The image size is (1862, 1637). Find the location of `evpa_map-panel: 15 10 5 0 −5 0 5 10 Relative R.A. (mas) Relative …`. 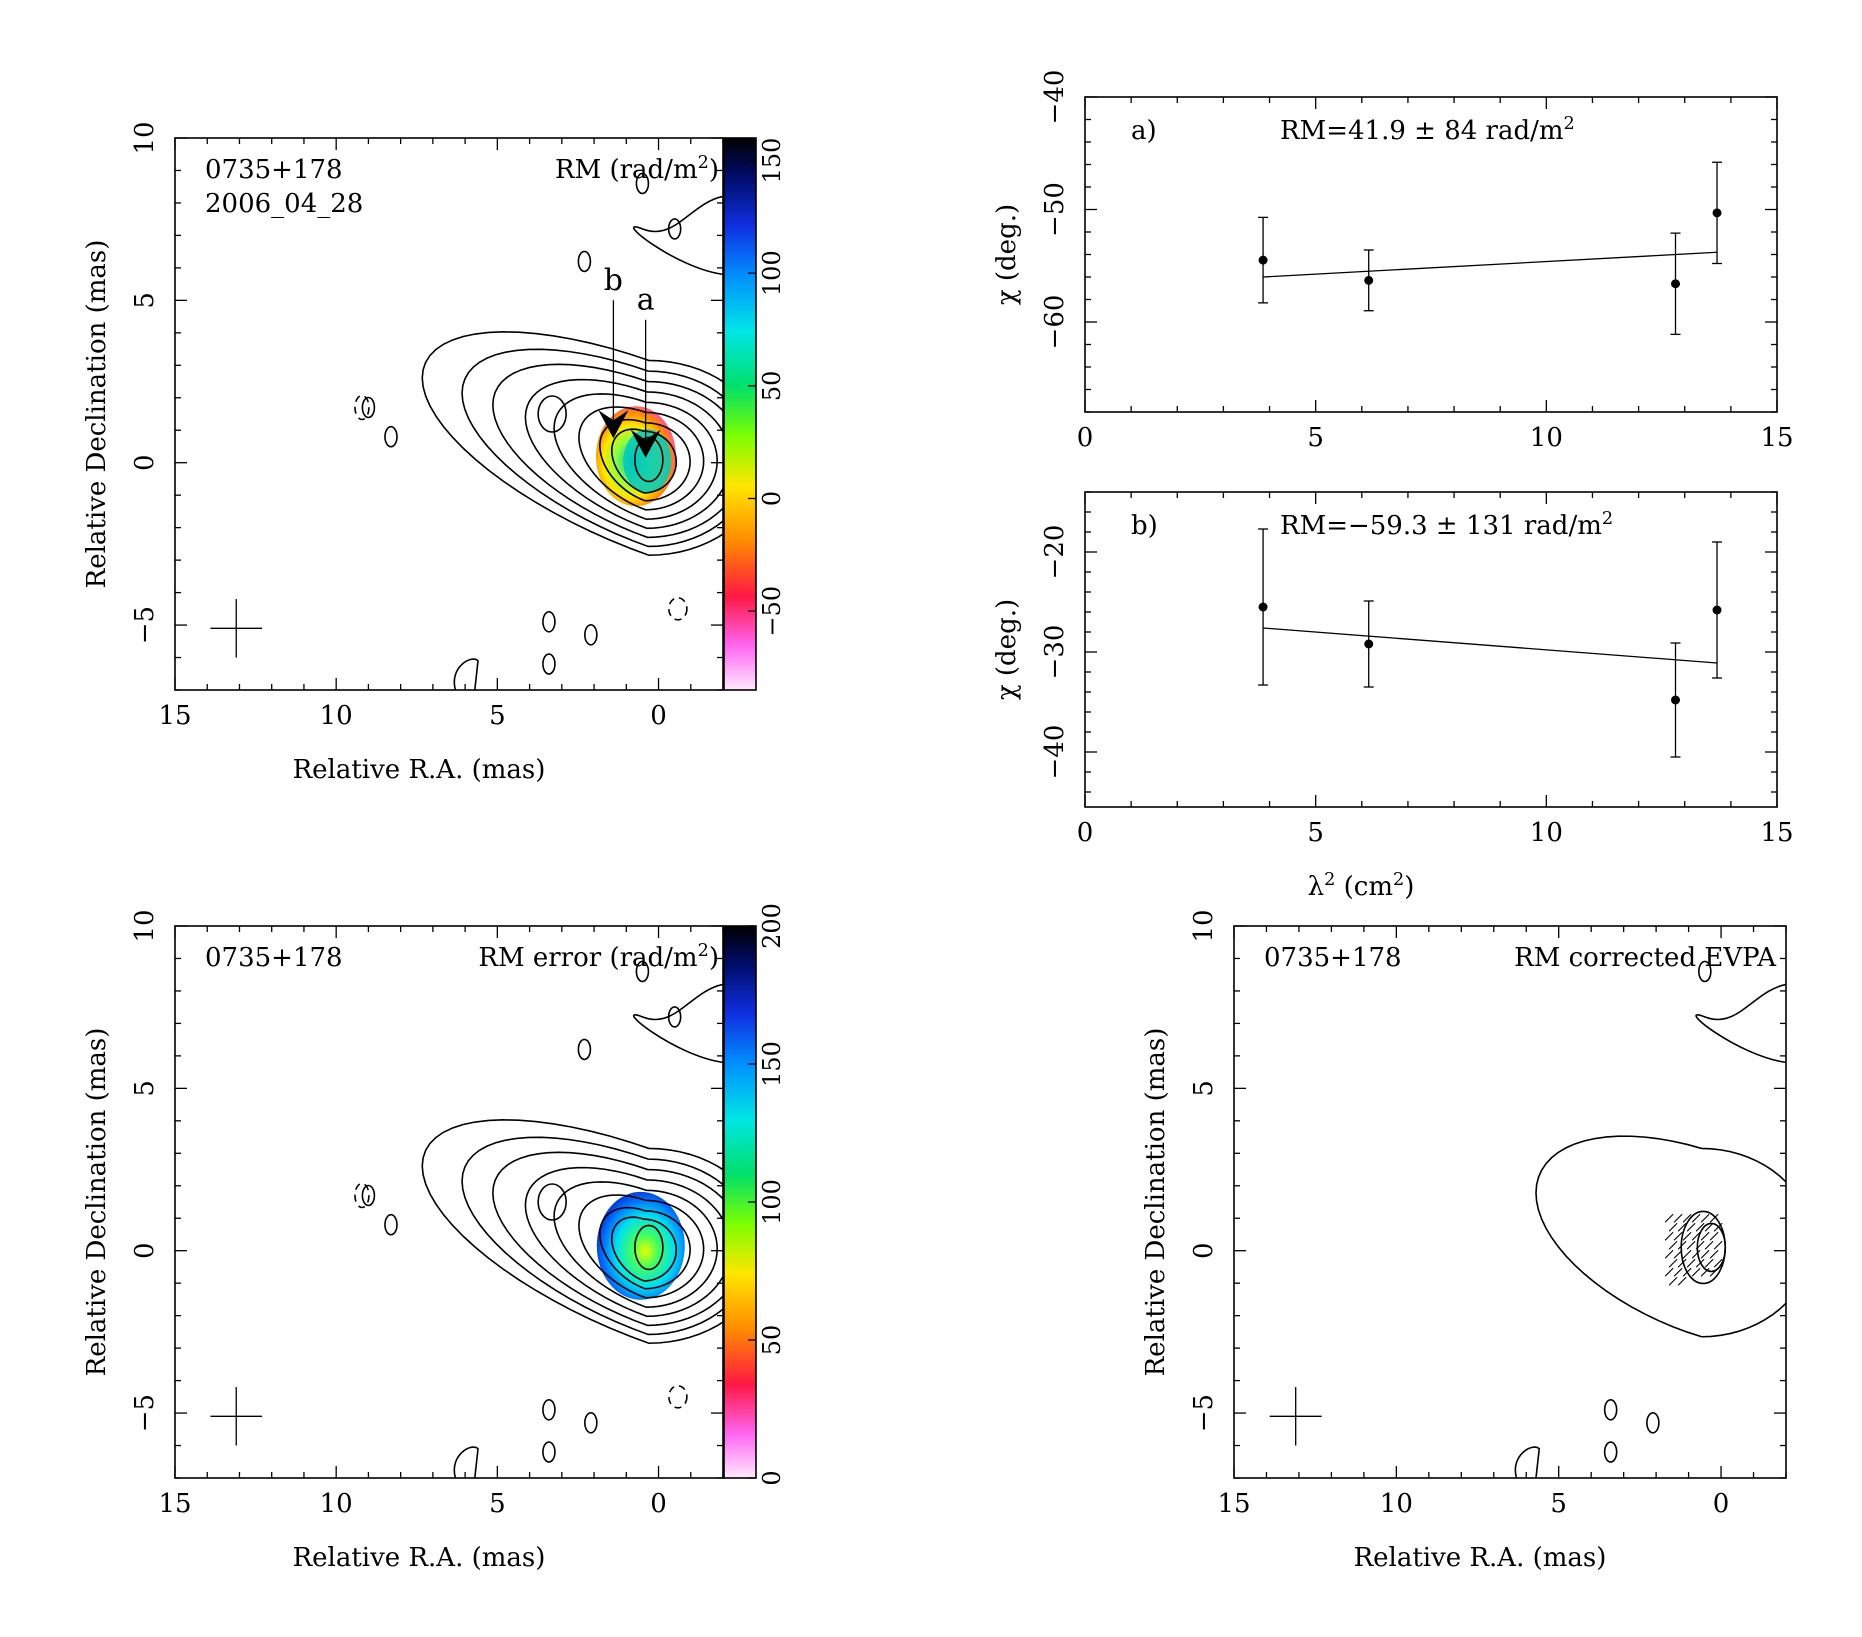

evpa_map-panel: 15 10 5 0 −5 0 5 10 Relative R.A. (mas) Relative … is located at coordinates (1464, 1241).